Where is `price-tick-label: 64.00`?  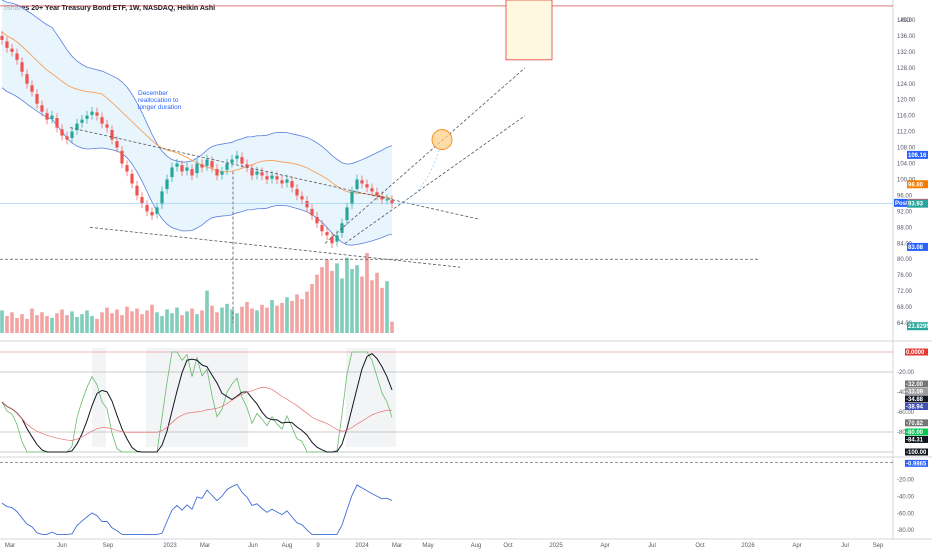
price-tick-label: 64.00 is located at coordinates (905, 324).